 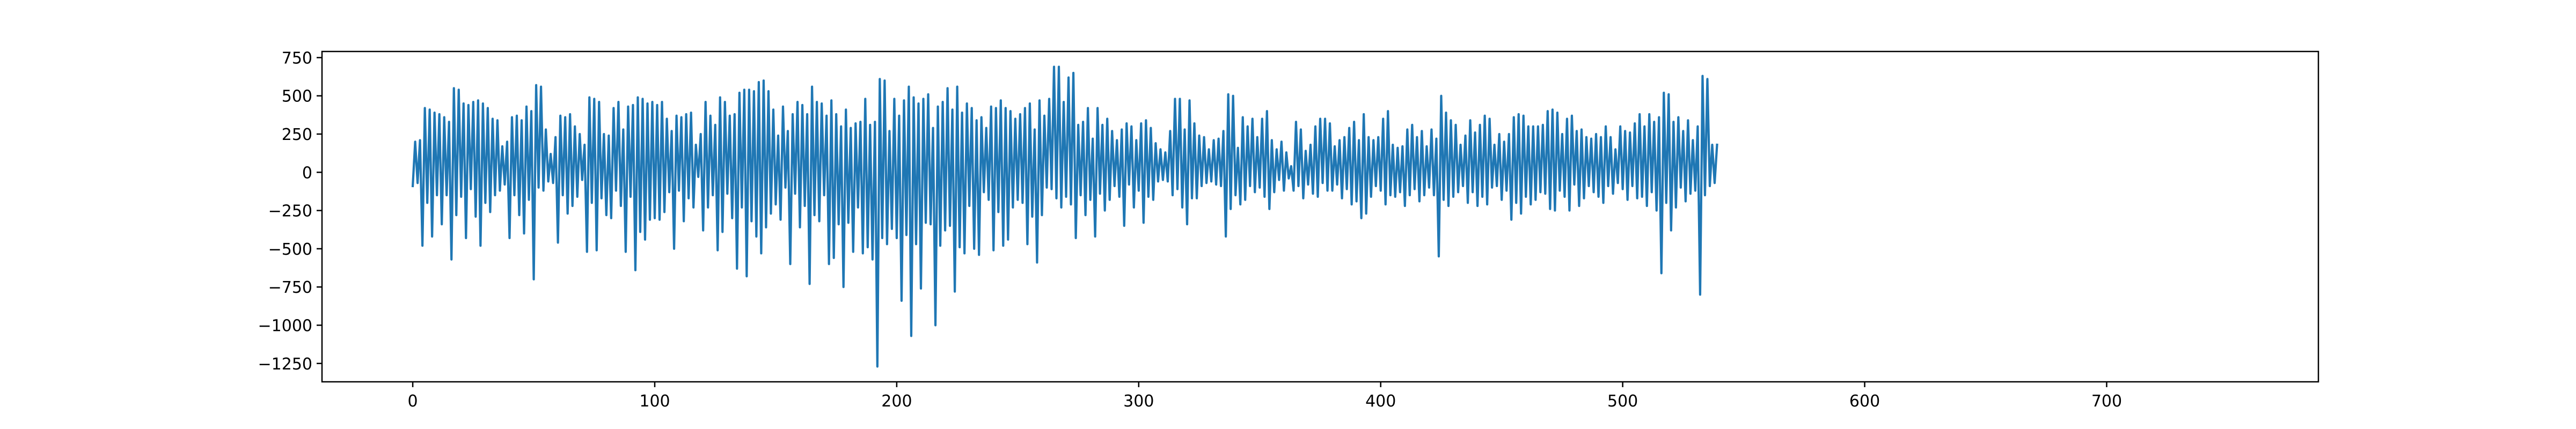 I want to click on y-tick-label: 0, so click(x=307, y=173).